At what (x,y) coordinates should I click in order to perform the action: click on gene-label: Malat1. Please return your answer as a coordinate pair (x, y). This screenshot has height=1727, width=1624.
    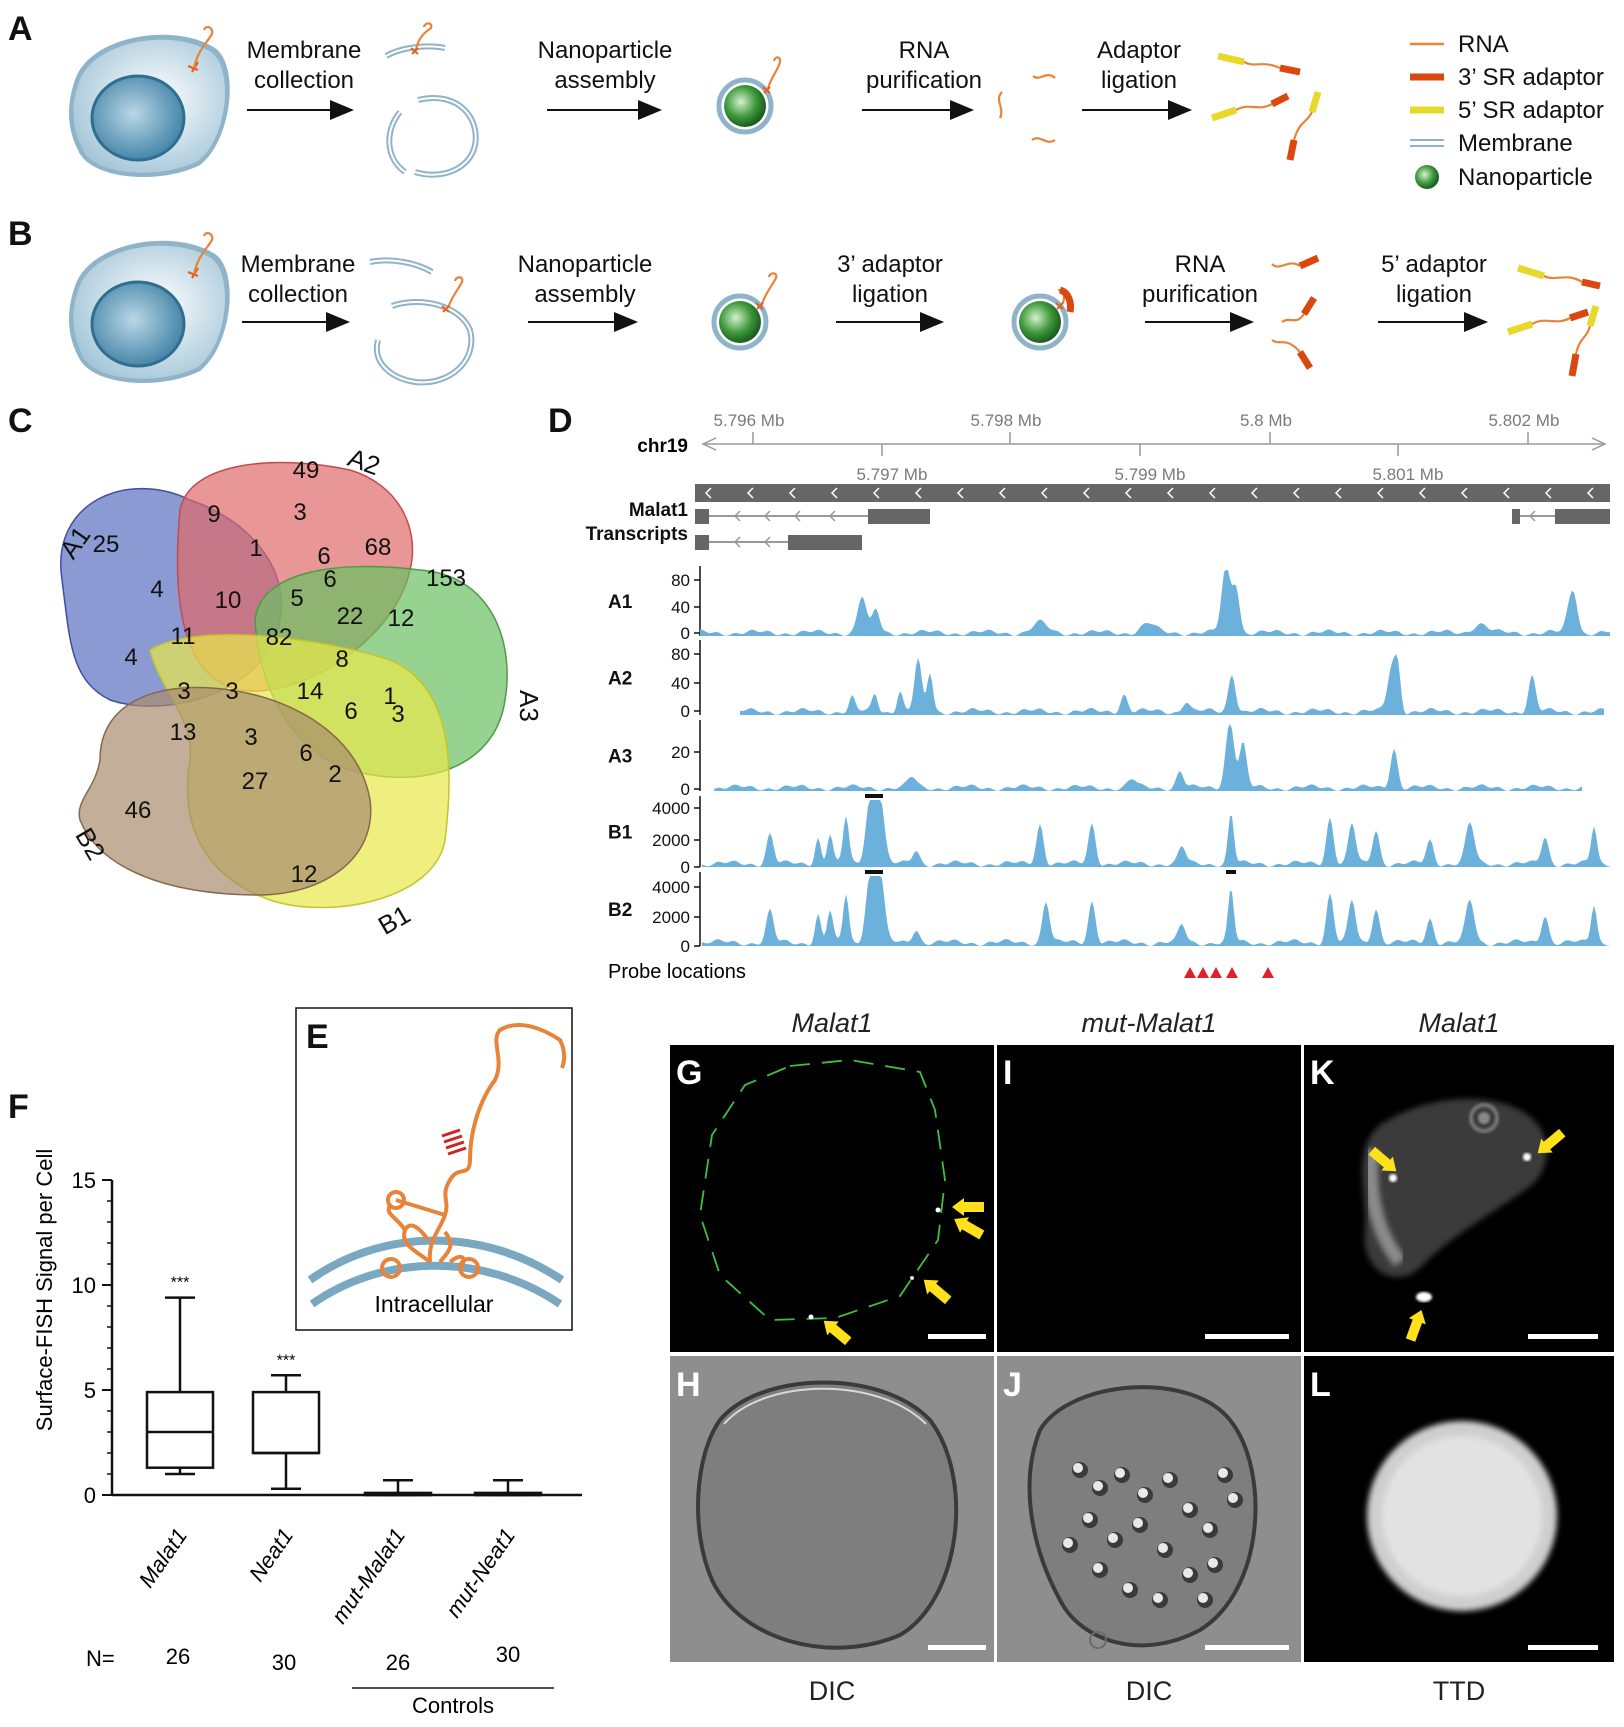
    Looking at the image, I should click on (659, 510).